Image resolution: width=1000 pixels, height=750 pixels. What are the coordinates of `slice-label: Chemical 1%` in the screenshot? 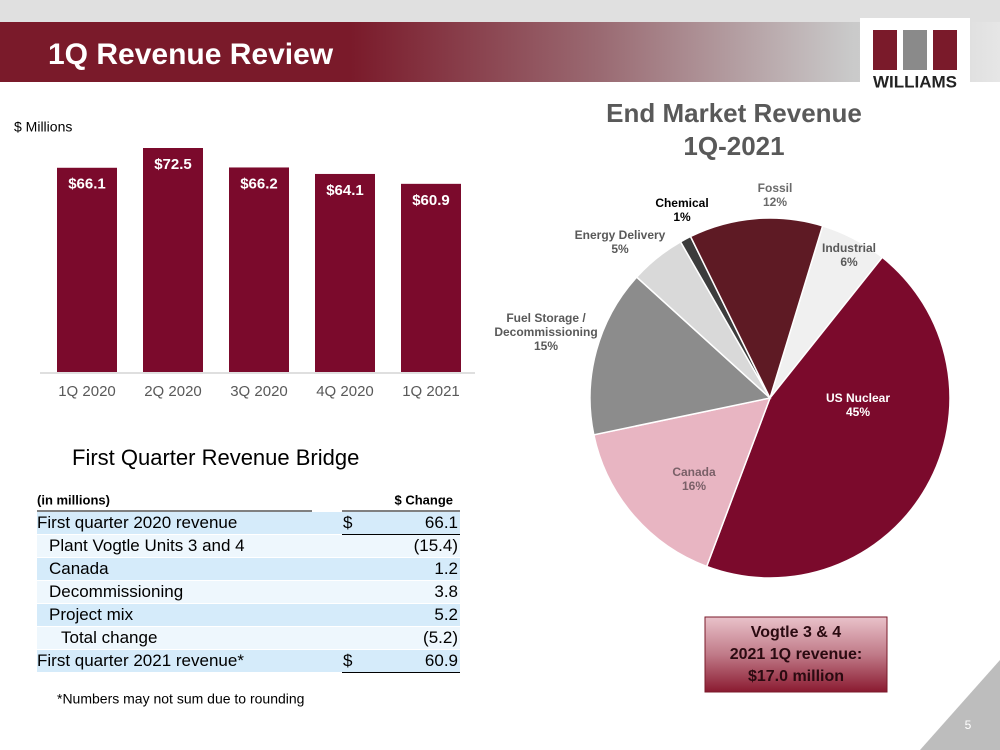 It's located at (682, 210).